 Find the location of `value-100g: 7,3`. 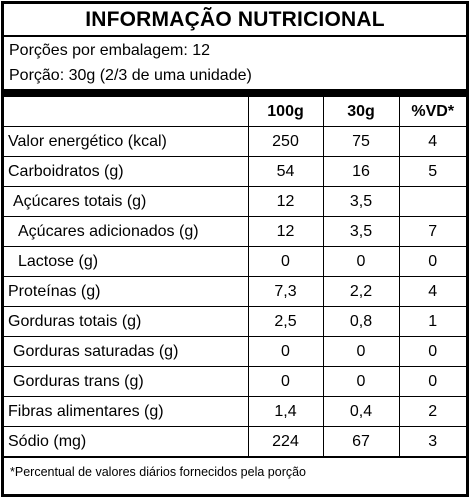

value-100g: 7,3 is located at coordinates (285, 291).